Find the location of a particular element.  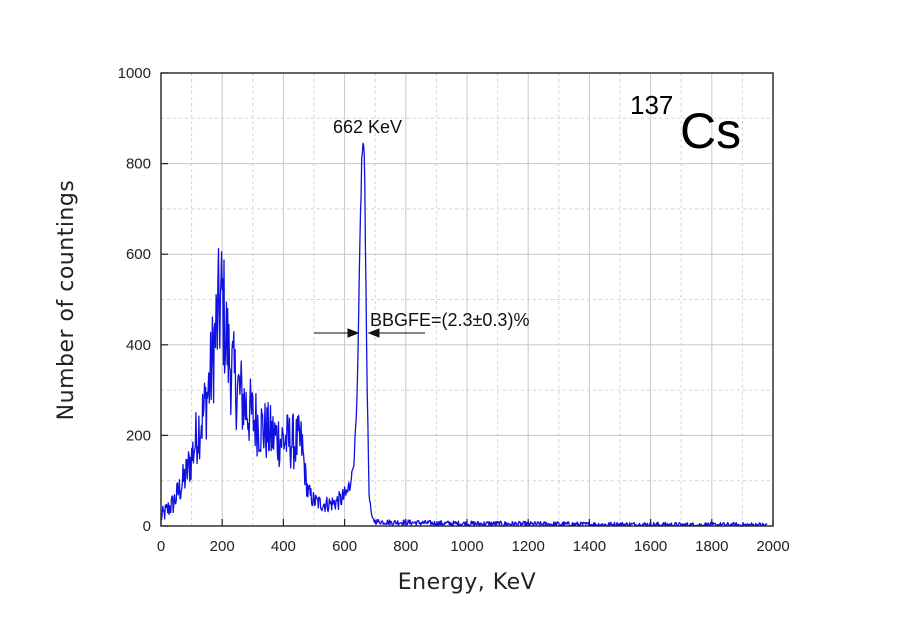

y-tick-label: 400 is located at coordinates (138, 345).